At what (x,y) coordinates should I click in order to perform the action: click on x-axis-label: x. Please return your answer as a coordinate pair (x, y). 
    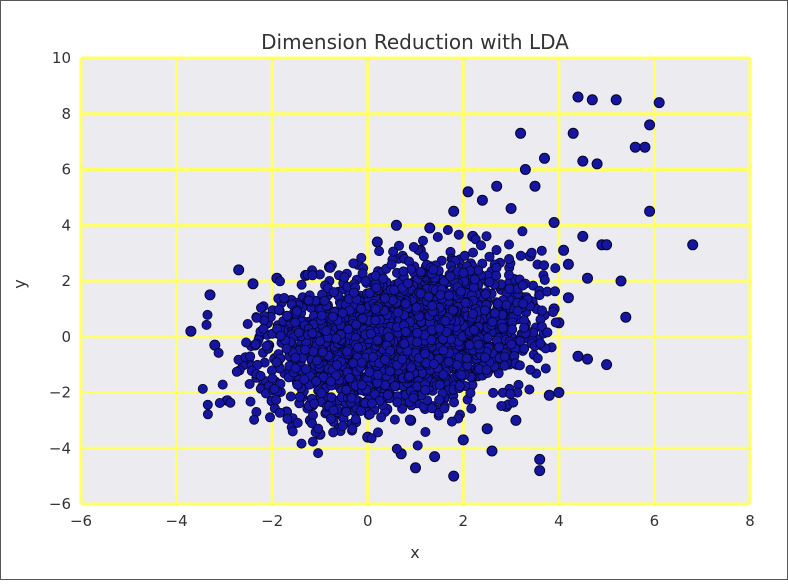
    Looking at the image, I should click on (414, 552).